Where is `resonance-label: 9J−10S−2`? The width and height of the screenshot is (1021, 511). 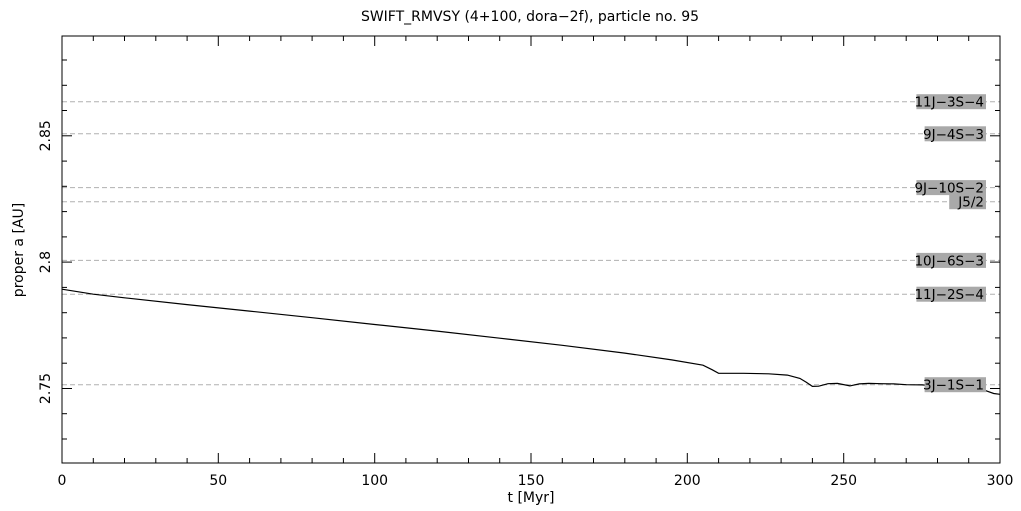
resonance-label: 9J−10S−2 is located at coordinates (949, 189).